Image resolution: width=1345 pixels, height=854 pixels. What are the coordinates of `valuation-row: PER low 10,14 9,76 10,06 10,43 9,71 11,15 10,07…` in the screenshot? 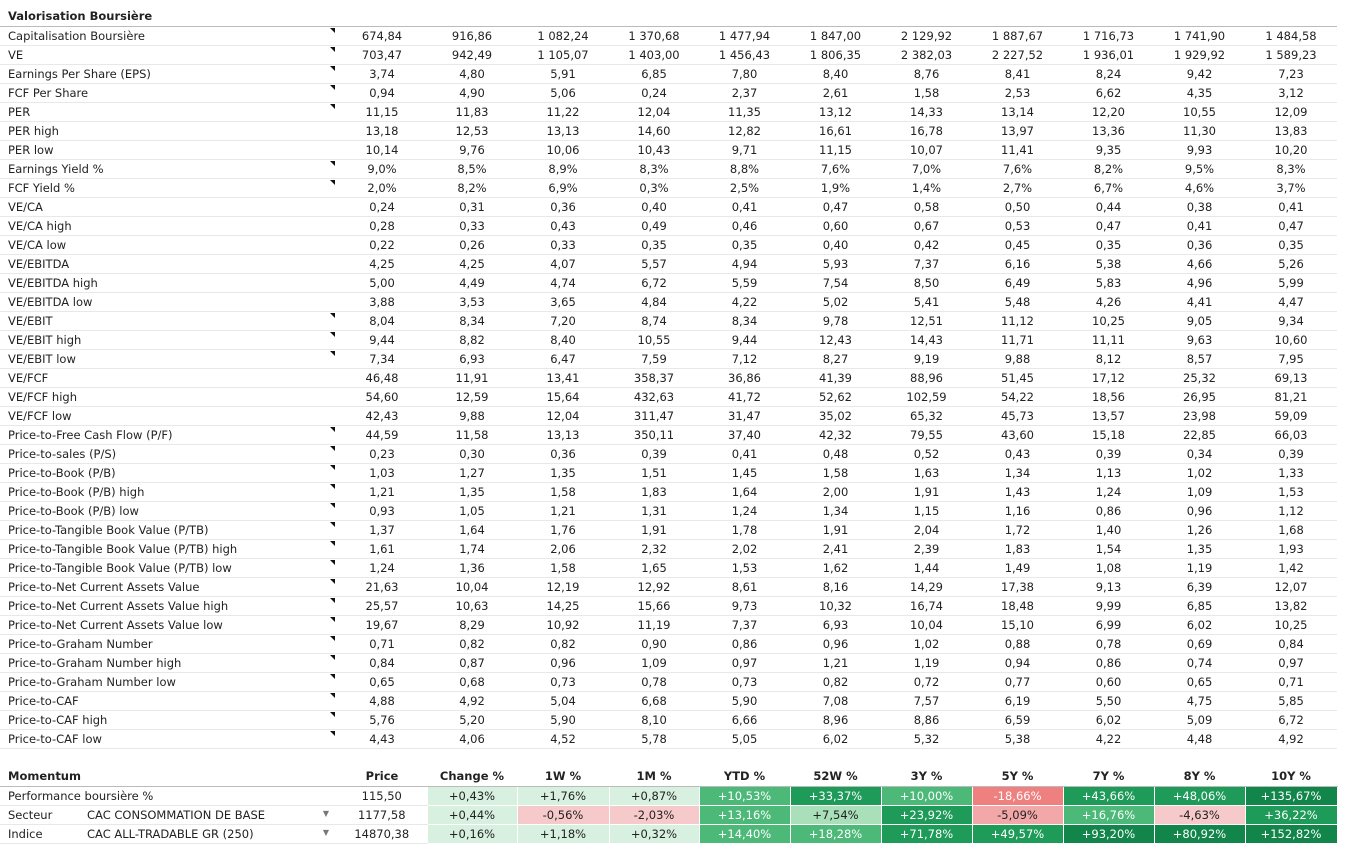 It's located at (668, 149).